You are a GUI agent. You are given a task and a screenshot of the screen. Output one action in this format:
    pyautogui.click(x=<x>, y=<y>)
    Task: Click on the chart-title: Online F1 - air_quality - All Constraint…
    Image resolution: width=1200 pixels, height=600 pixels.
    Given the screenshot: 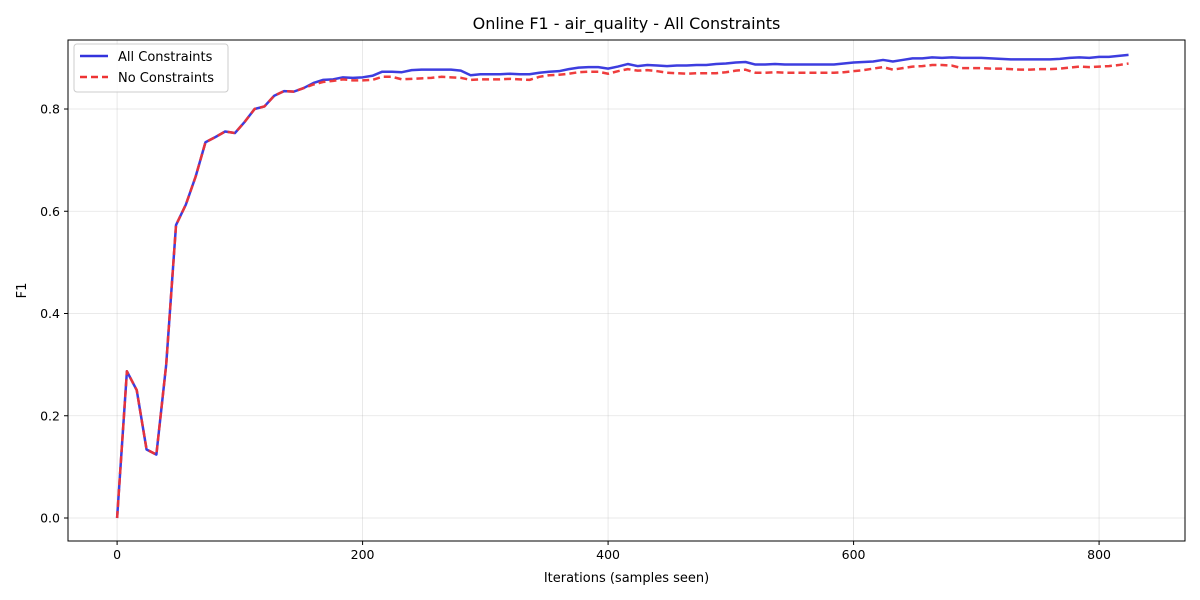 What is the action you would take?
    pyautogui.click(x=627, y=24)
    